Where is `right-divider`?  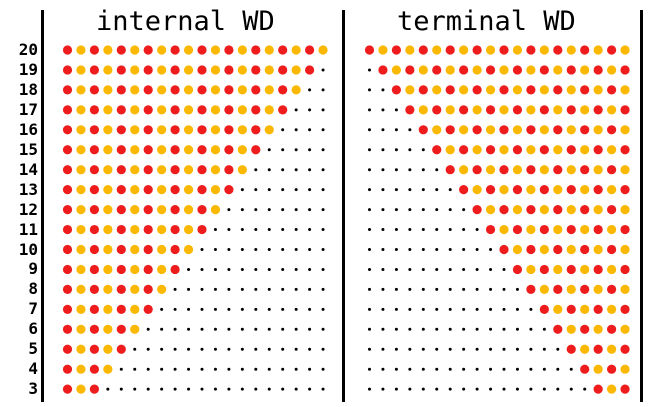
right-divider is located at coordinates (641, 206).